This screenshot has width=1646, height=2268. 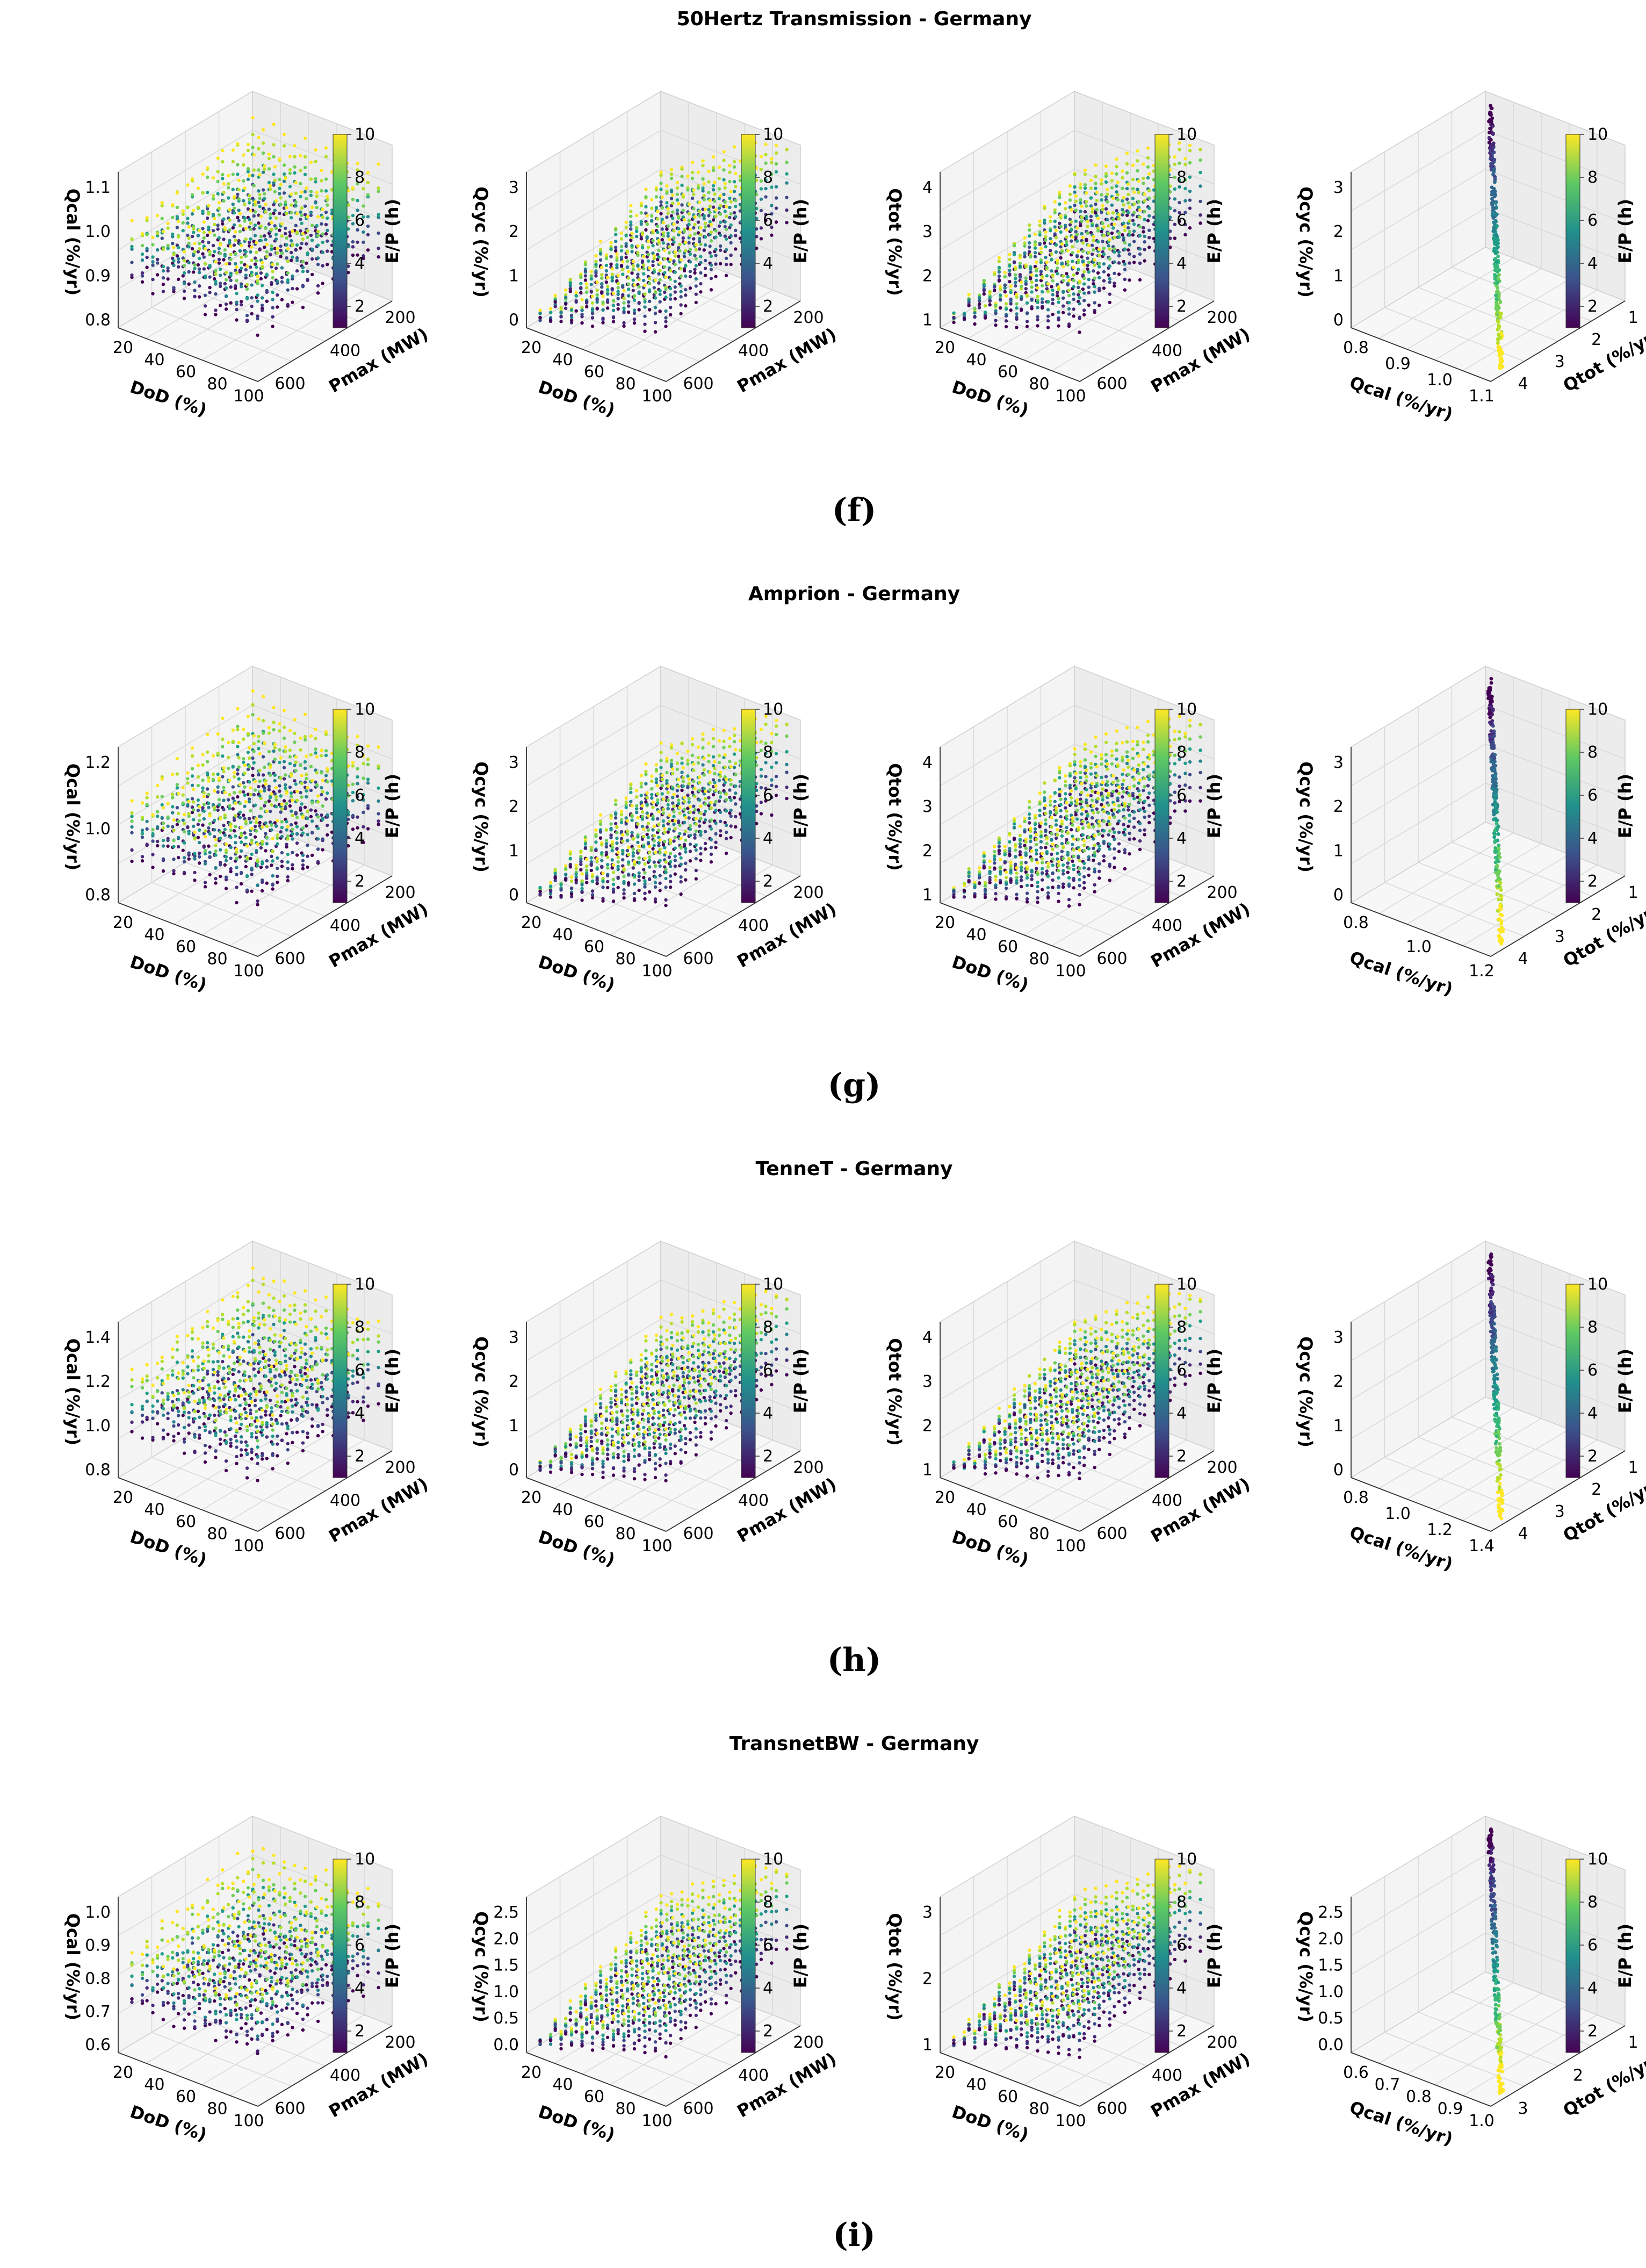 I want to click on x-tick-label: 80, so click(x=217, y=385).